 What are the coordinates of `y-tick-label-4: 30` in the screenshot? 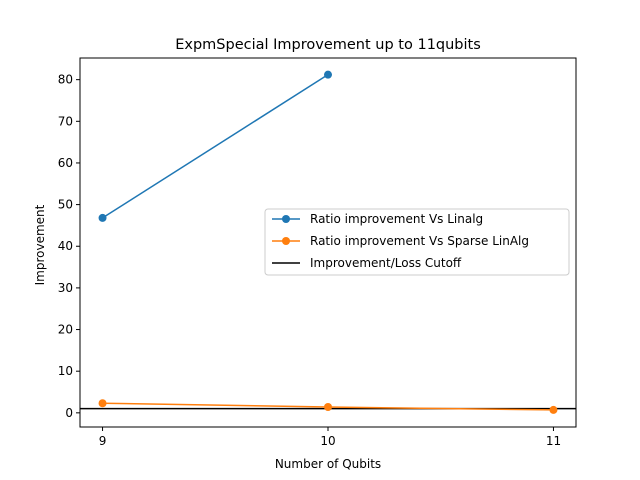 It's located at (65, 288).